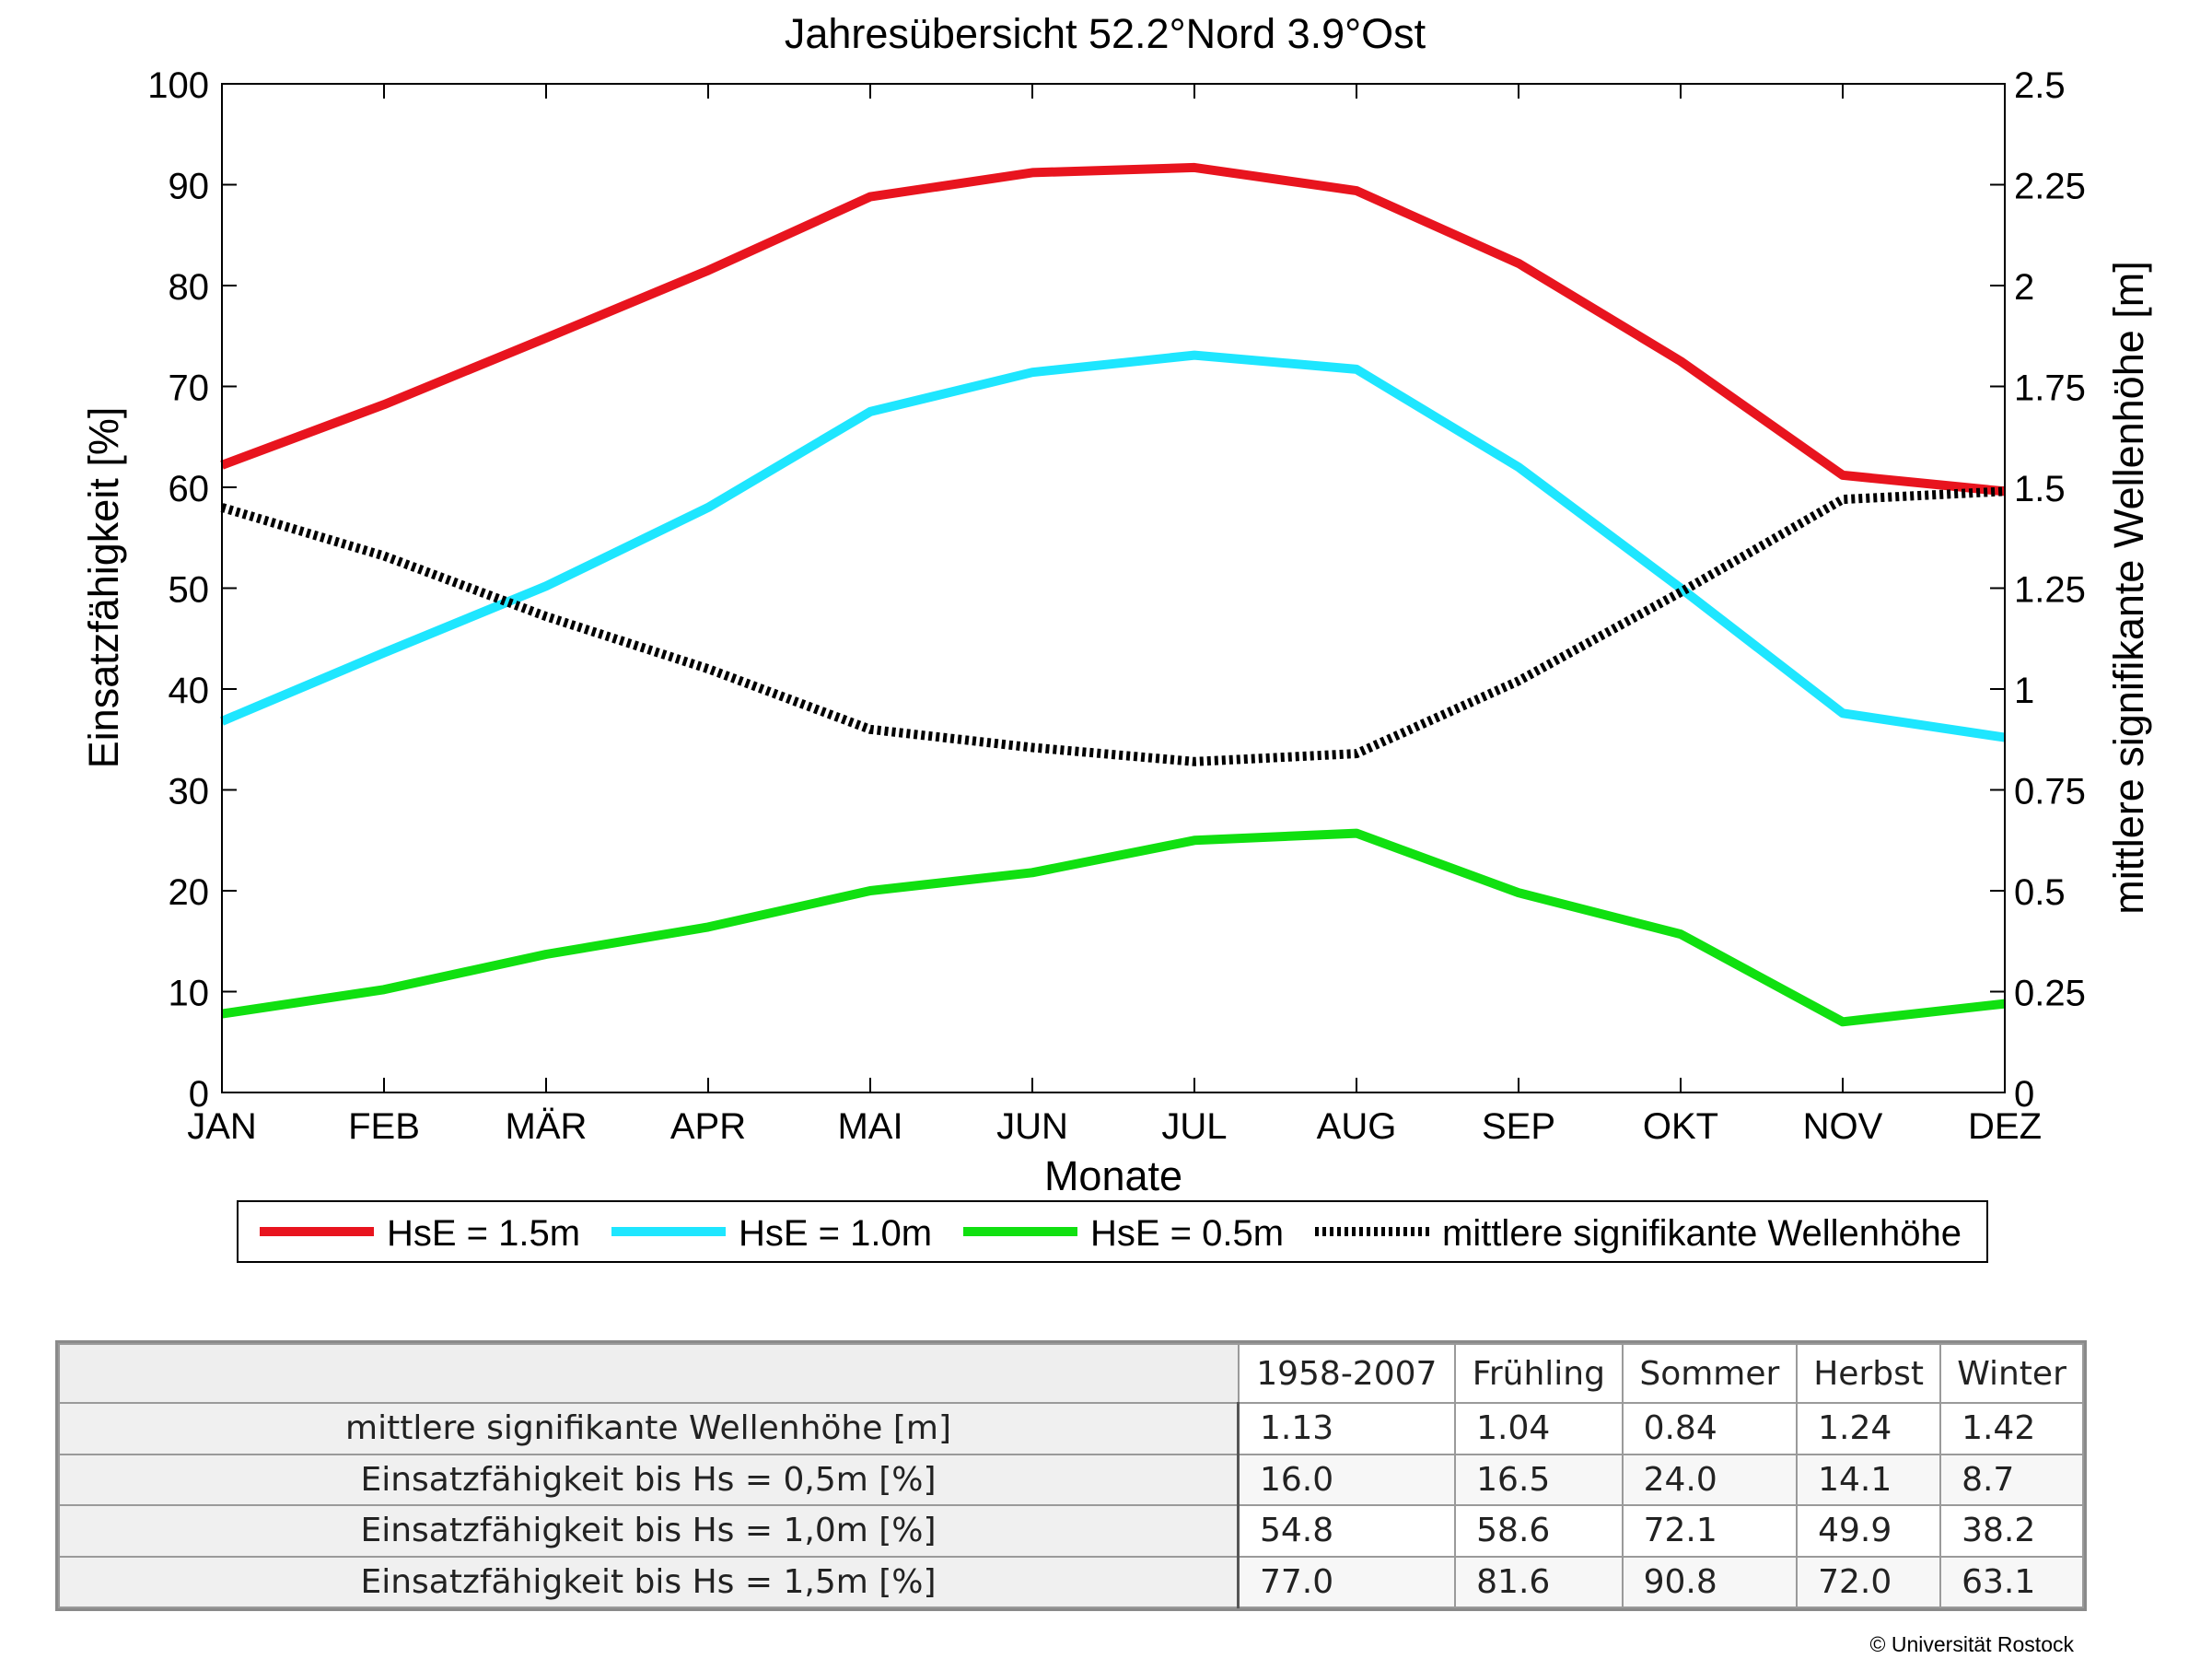  What do you see at coordinates (1194, 1126) in the screenshot?
I see `x-tick-label: JUL` at bounding box center [1194, 1126].